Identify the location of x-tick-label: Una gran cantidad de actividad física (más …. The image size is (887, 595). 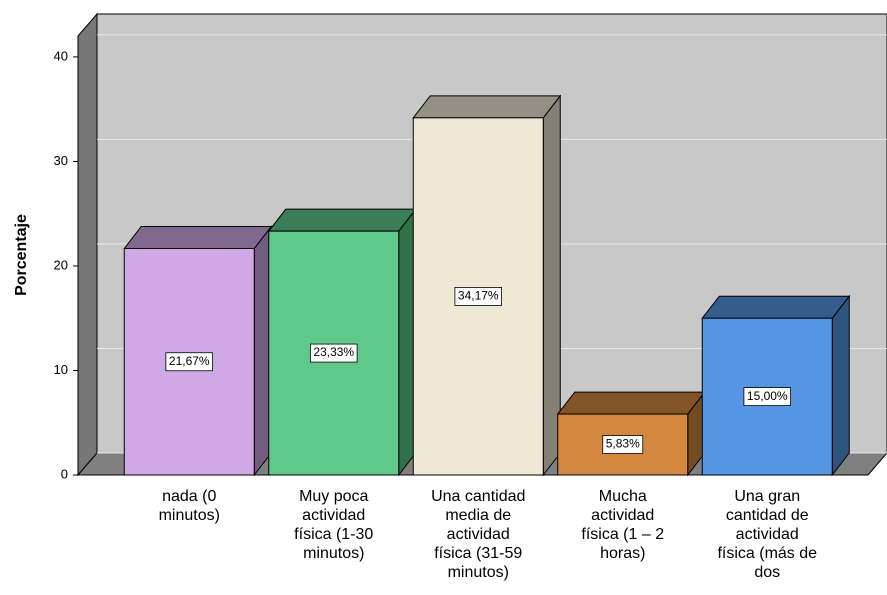
(767, 534).